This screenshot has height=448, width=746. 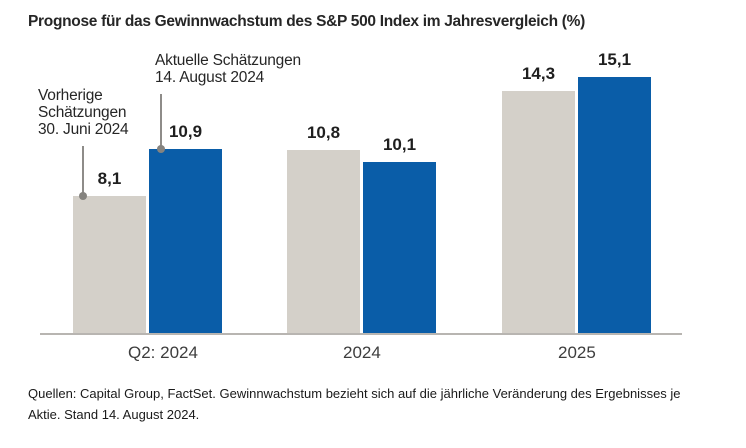 What do you see at coordinates (161, 120) in the screenshot?
I see `leader-line-current` at bounding box center [161, 120].